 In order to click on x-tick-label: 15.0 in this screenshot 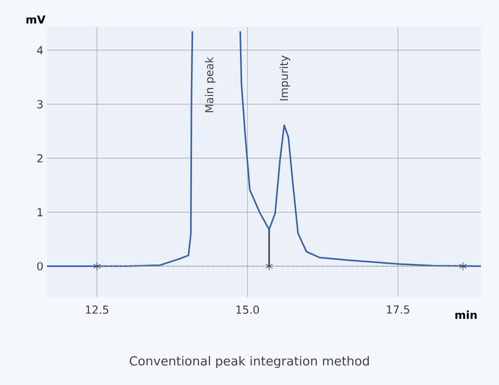, I will do `click(247, 310)`.